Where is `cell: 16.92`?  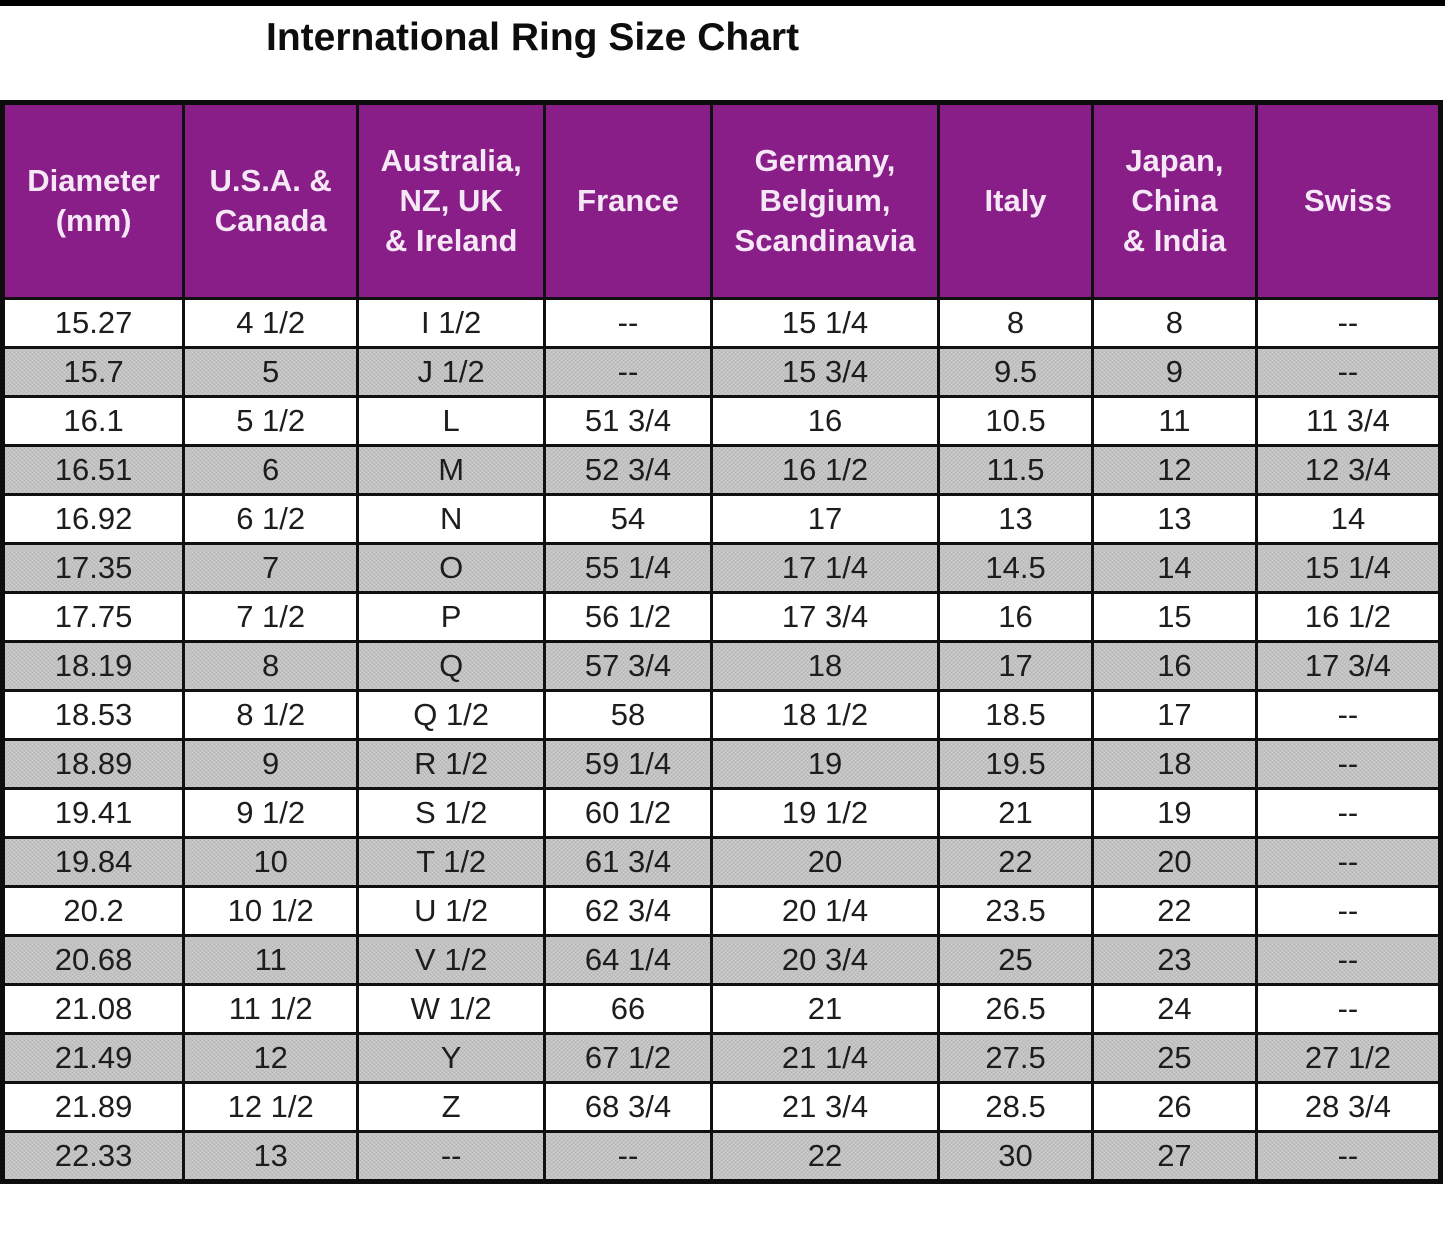
cell: 16.92 is located at coordinates (93, 519).